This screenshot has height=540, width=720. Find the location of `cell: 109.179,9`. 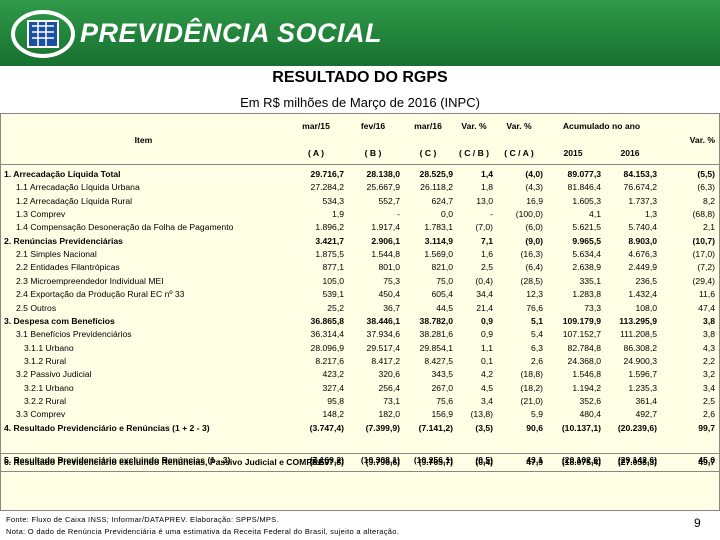

cell: 109.179,9 is located at coordinates (581, 320).